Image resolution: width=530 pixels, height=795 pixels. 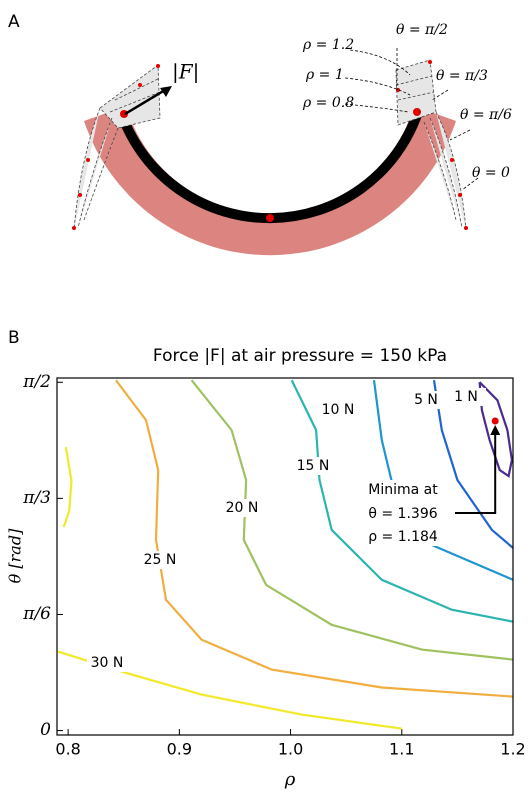 I want to click on force-arrow, so click(x=145, y=102).